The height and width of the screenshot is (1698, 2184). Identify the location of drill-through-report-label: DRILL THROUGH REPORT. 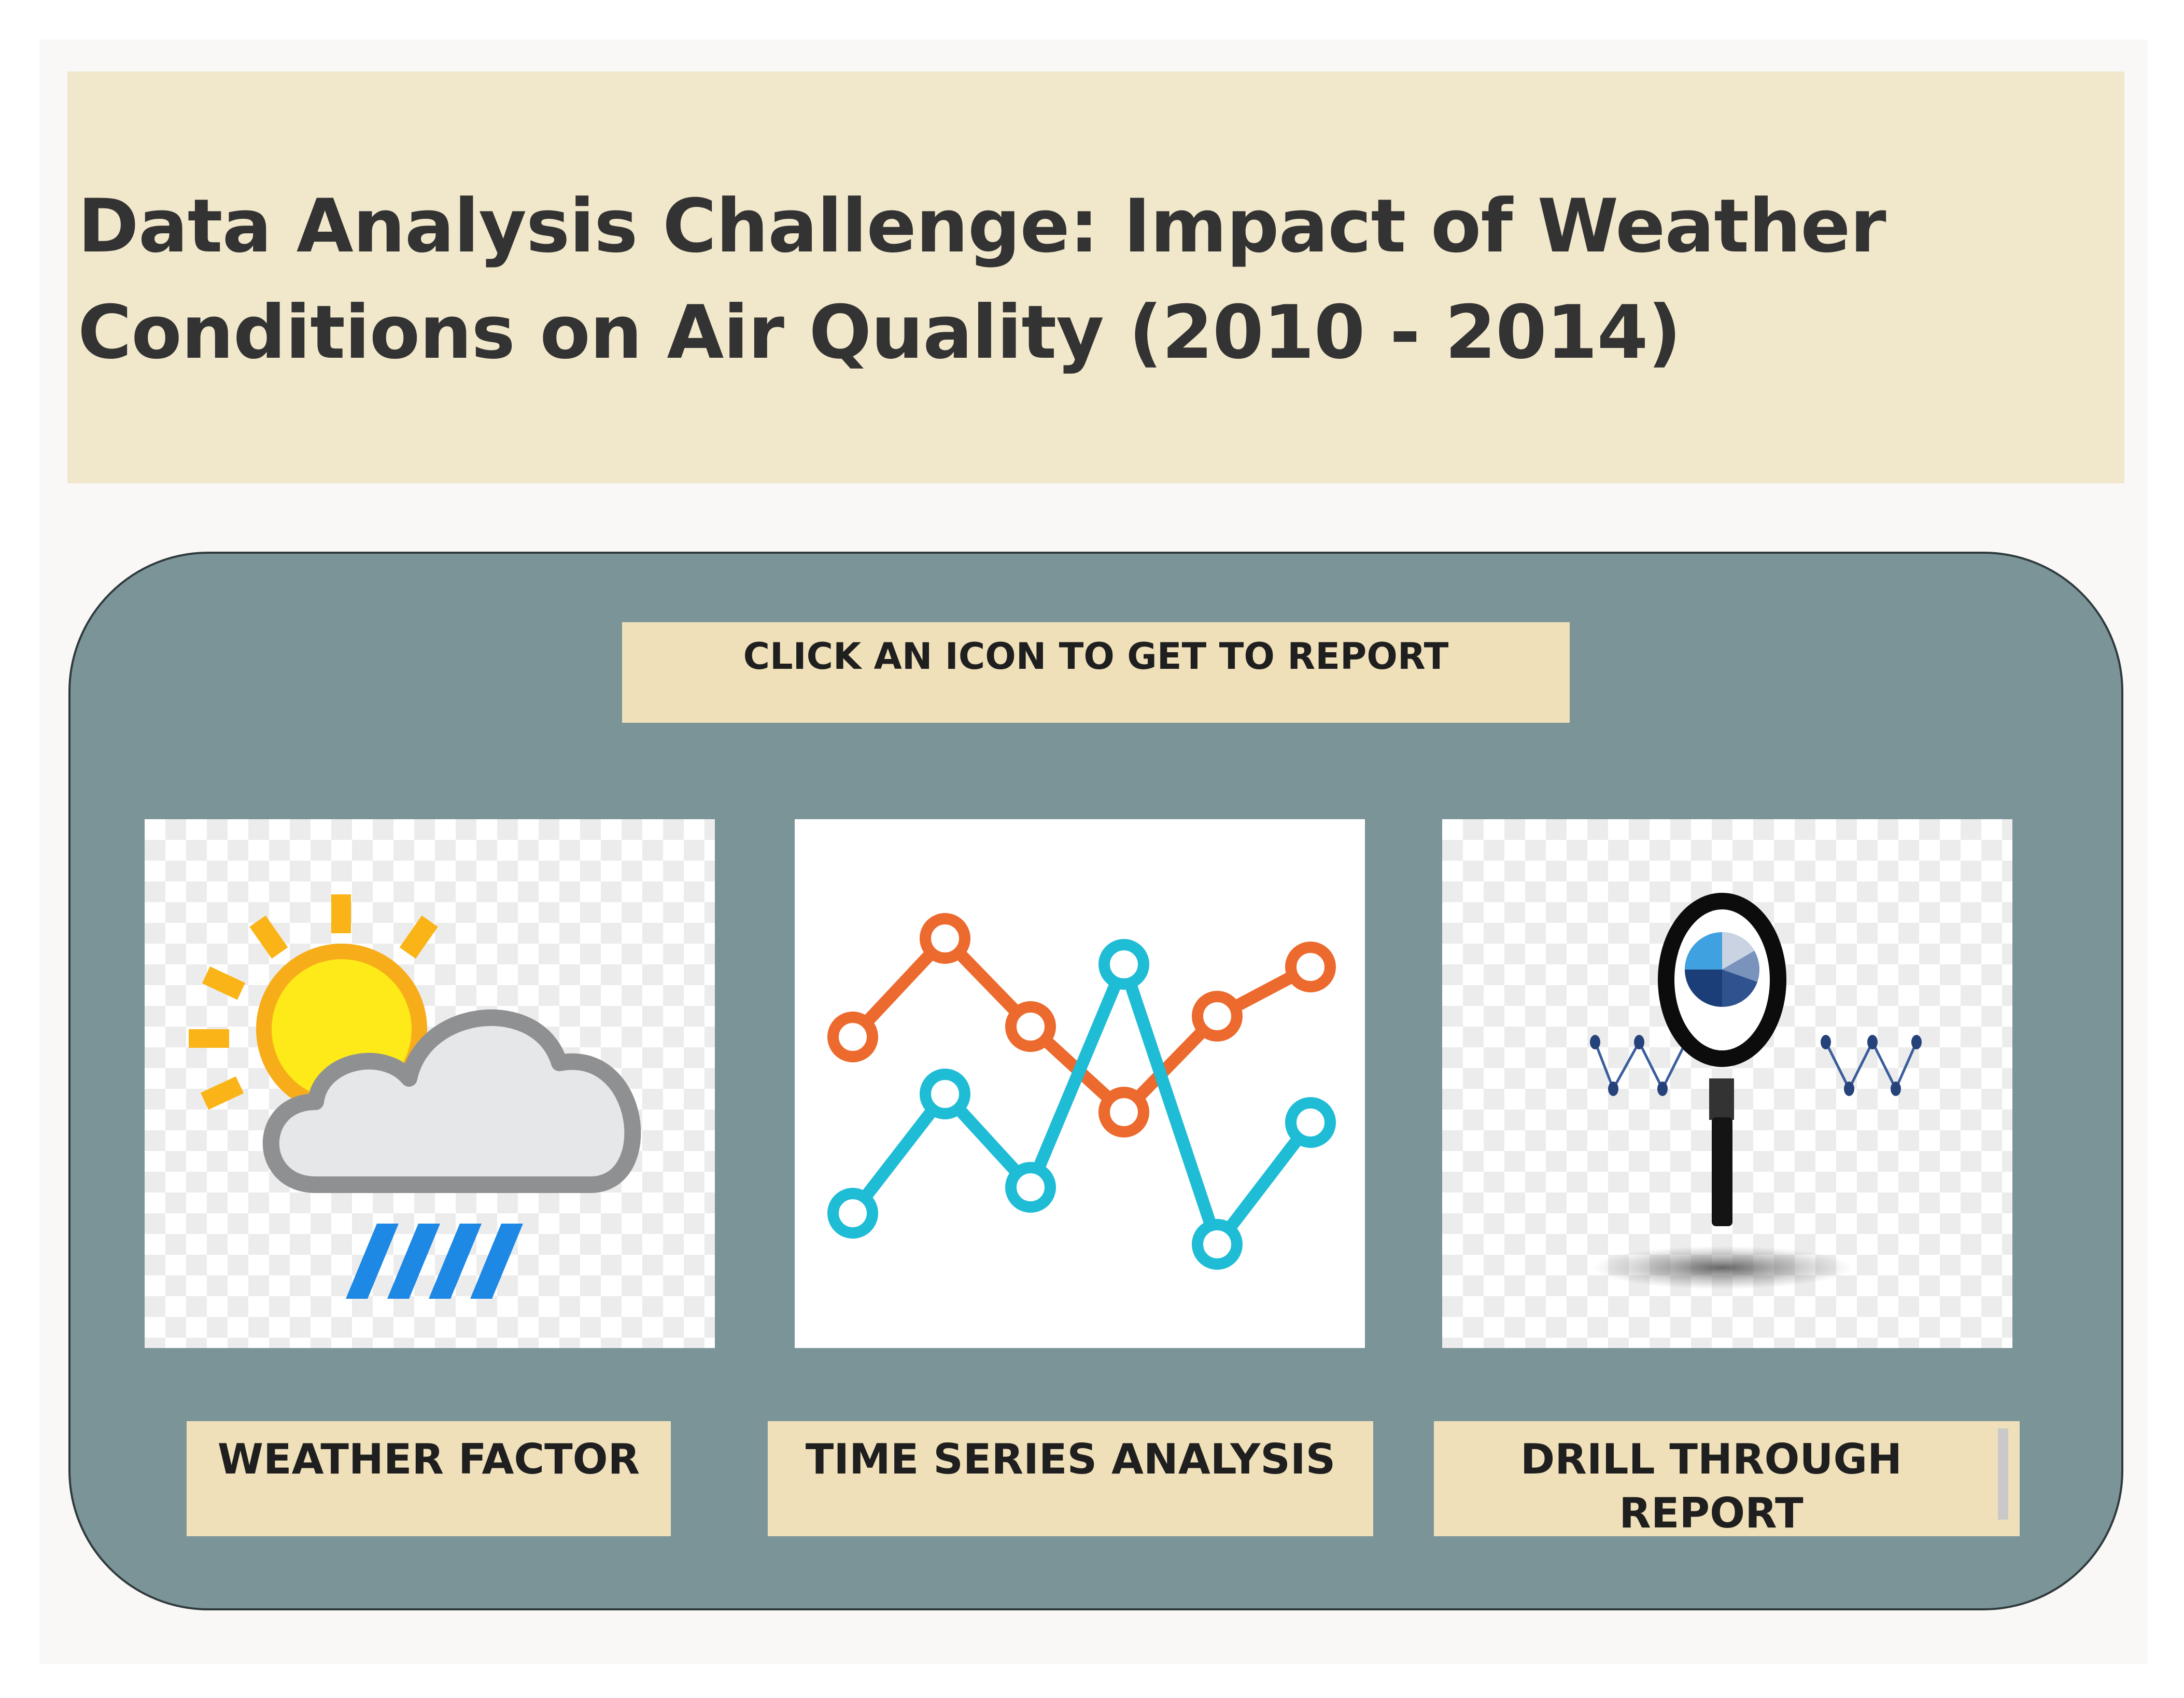
(1711, 1486).